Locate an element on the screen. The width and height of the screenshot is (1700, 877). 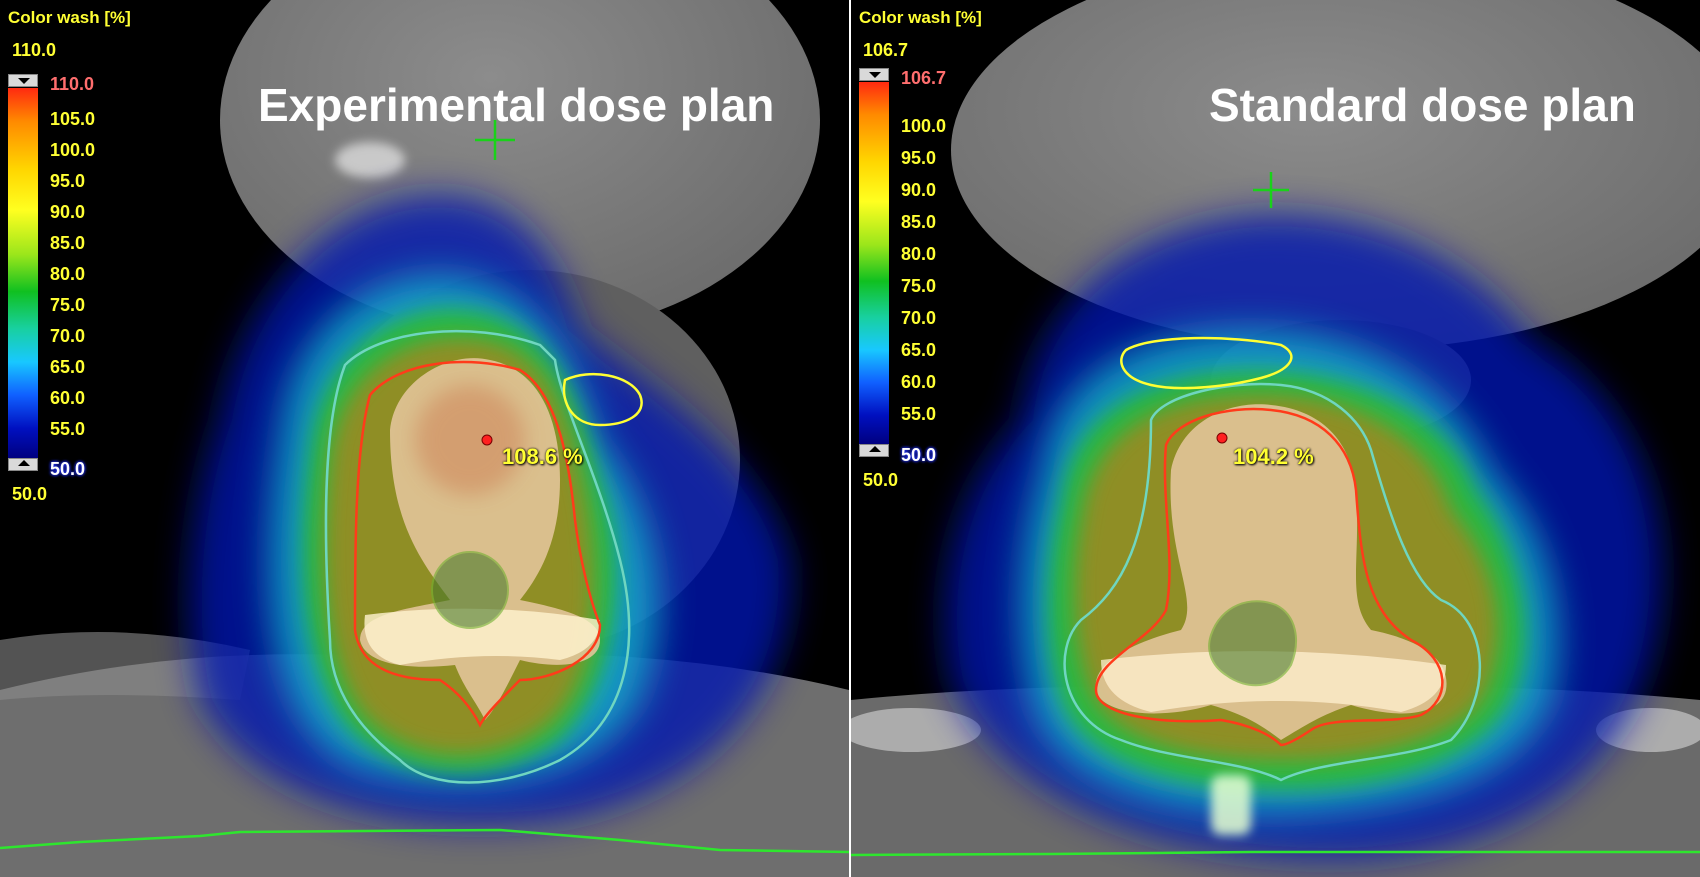
panel-title: Standard dose plan is located at coordinates (1422, 105).